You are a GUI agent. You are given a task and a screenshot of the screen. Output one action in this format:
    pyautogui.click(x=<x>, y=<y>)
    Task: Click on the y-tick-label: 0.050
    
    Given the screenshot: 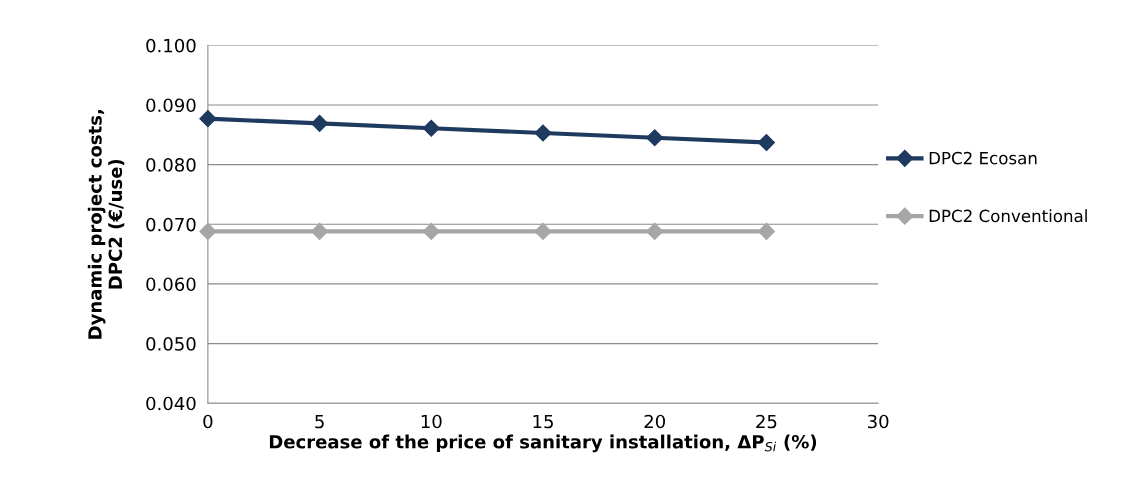 What is the action you would take?
    pyautogui.click(x=171, y=344)
    